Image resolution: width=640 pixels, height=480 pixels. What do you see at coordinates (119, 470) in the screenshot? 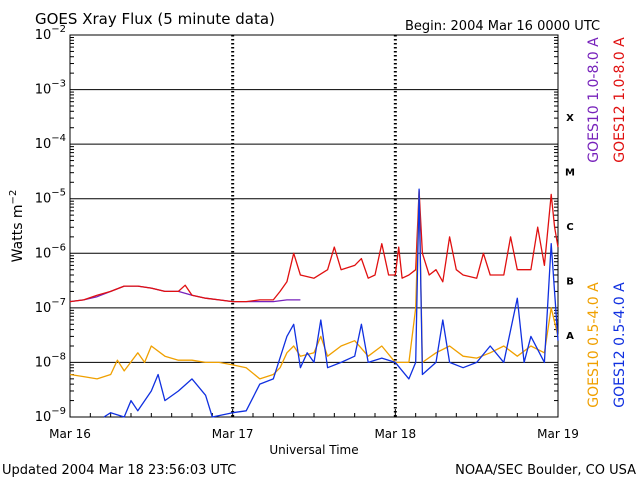
I see `footer-updated: Updated 2004 Mar 18 23:56:03 UTC` at bounding box center [119, 470].